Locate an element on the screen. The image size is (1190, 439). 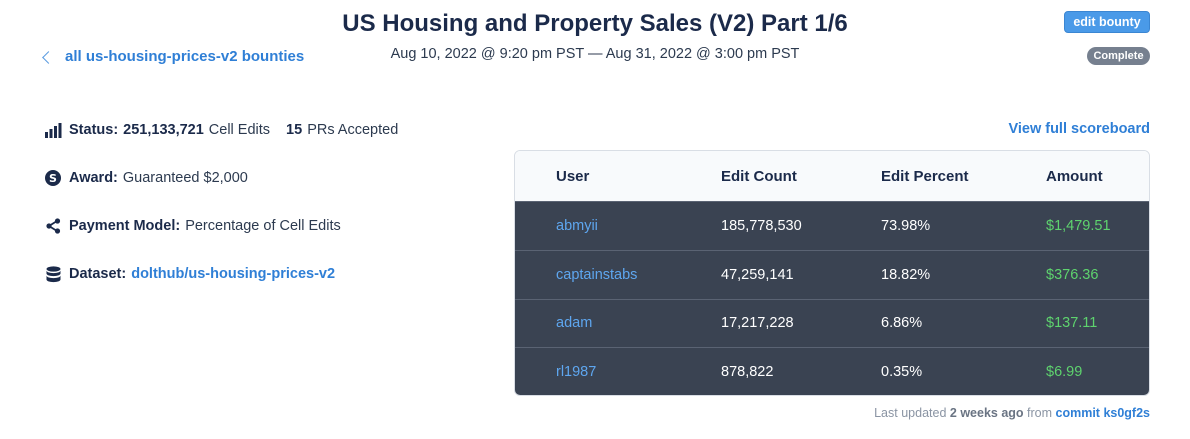
edit-count: 17,217,228 is located at coordinates (757, 323).